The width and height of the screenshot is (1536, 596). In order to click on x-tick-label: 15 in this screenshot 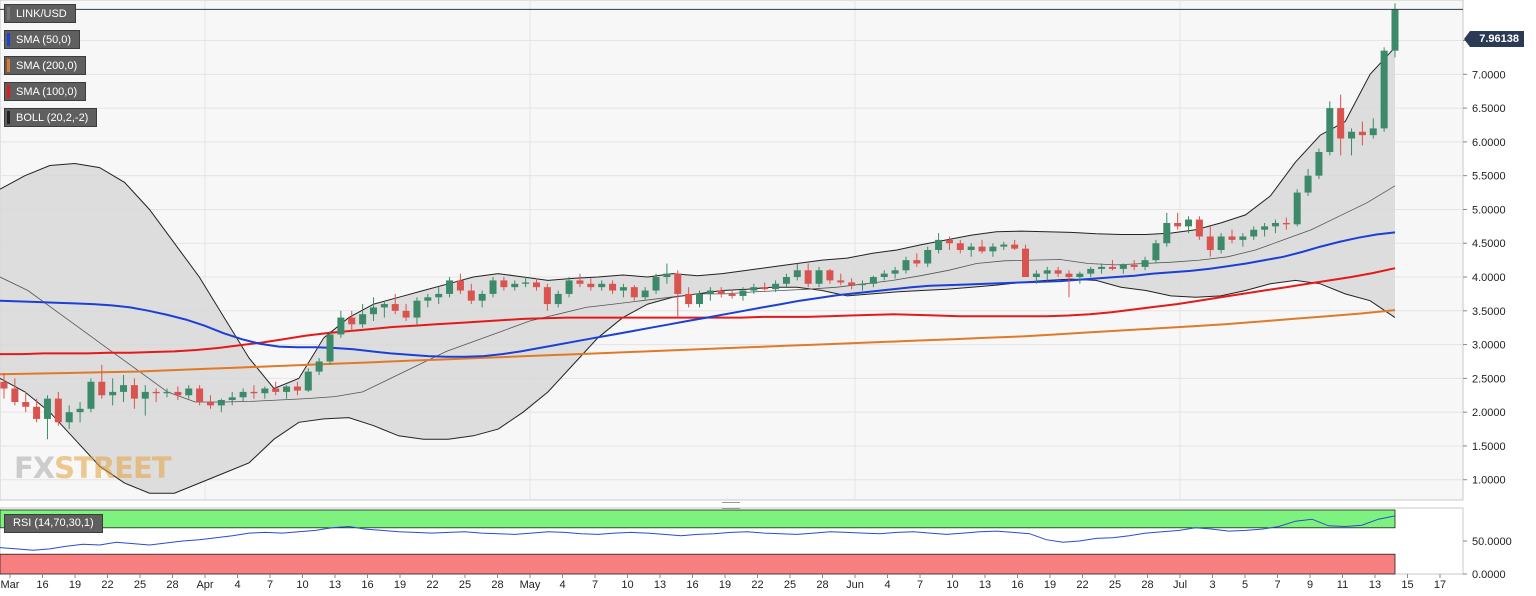, I will do `click(1407, 585)`.